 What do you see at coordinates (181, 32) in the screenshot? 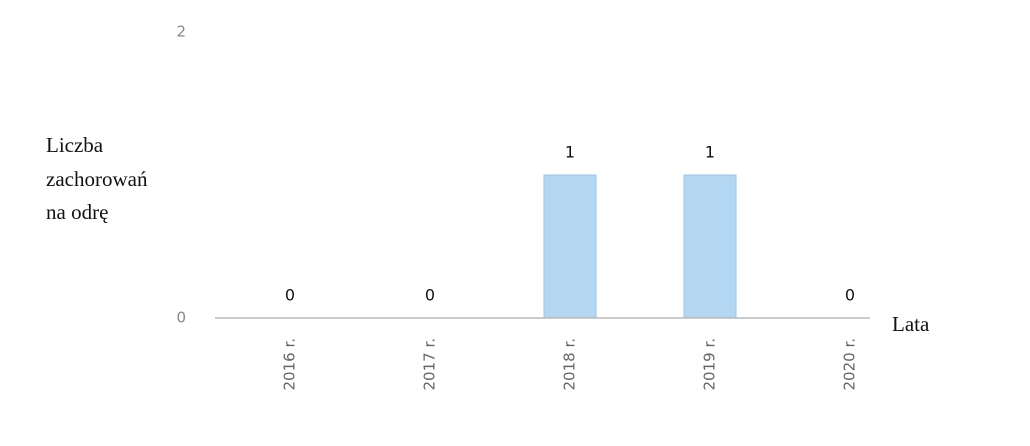
I see `y-tick-label: 2` at bounding box center [181, 32].